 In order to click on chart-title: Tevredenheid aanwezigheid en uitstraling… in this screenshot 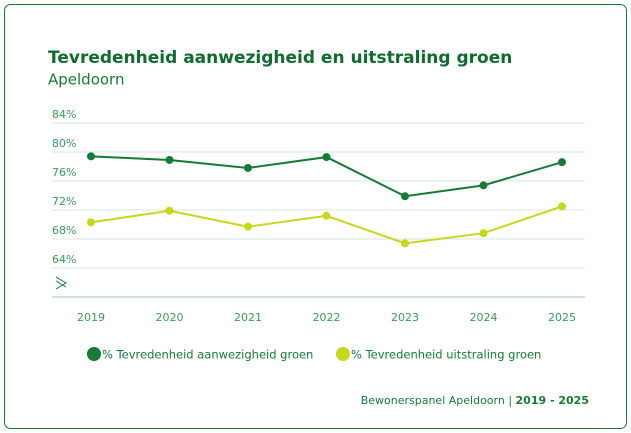, I will do `click(280, 58)`.